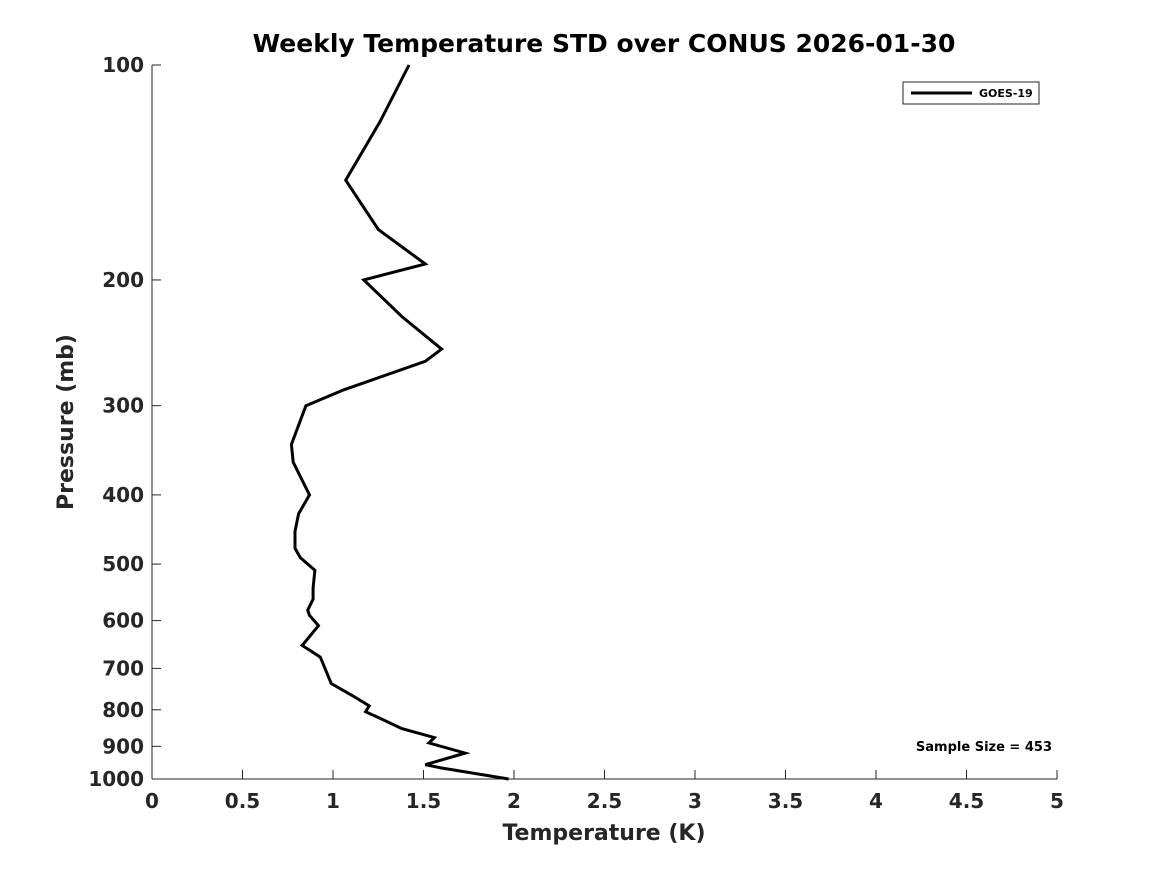  I want to click on y-tick-label: 600, so click(123, 621).